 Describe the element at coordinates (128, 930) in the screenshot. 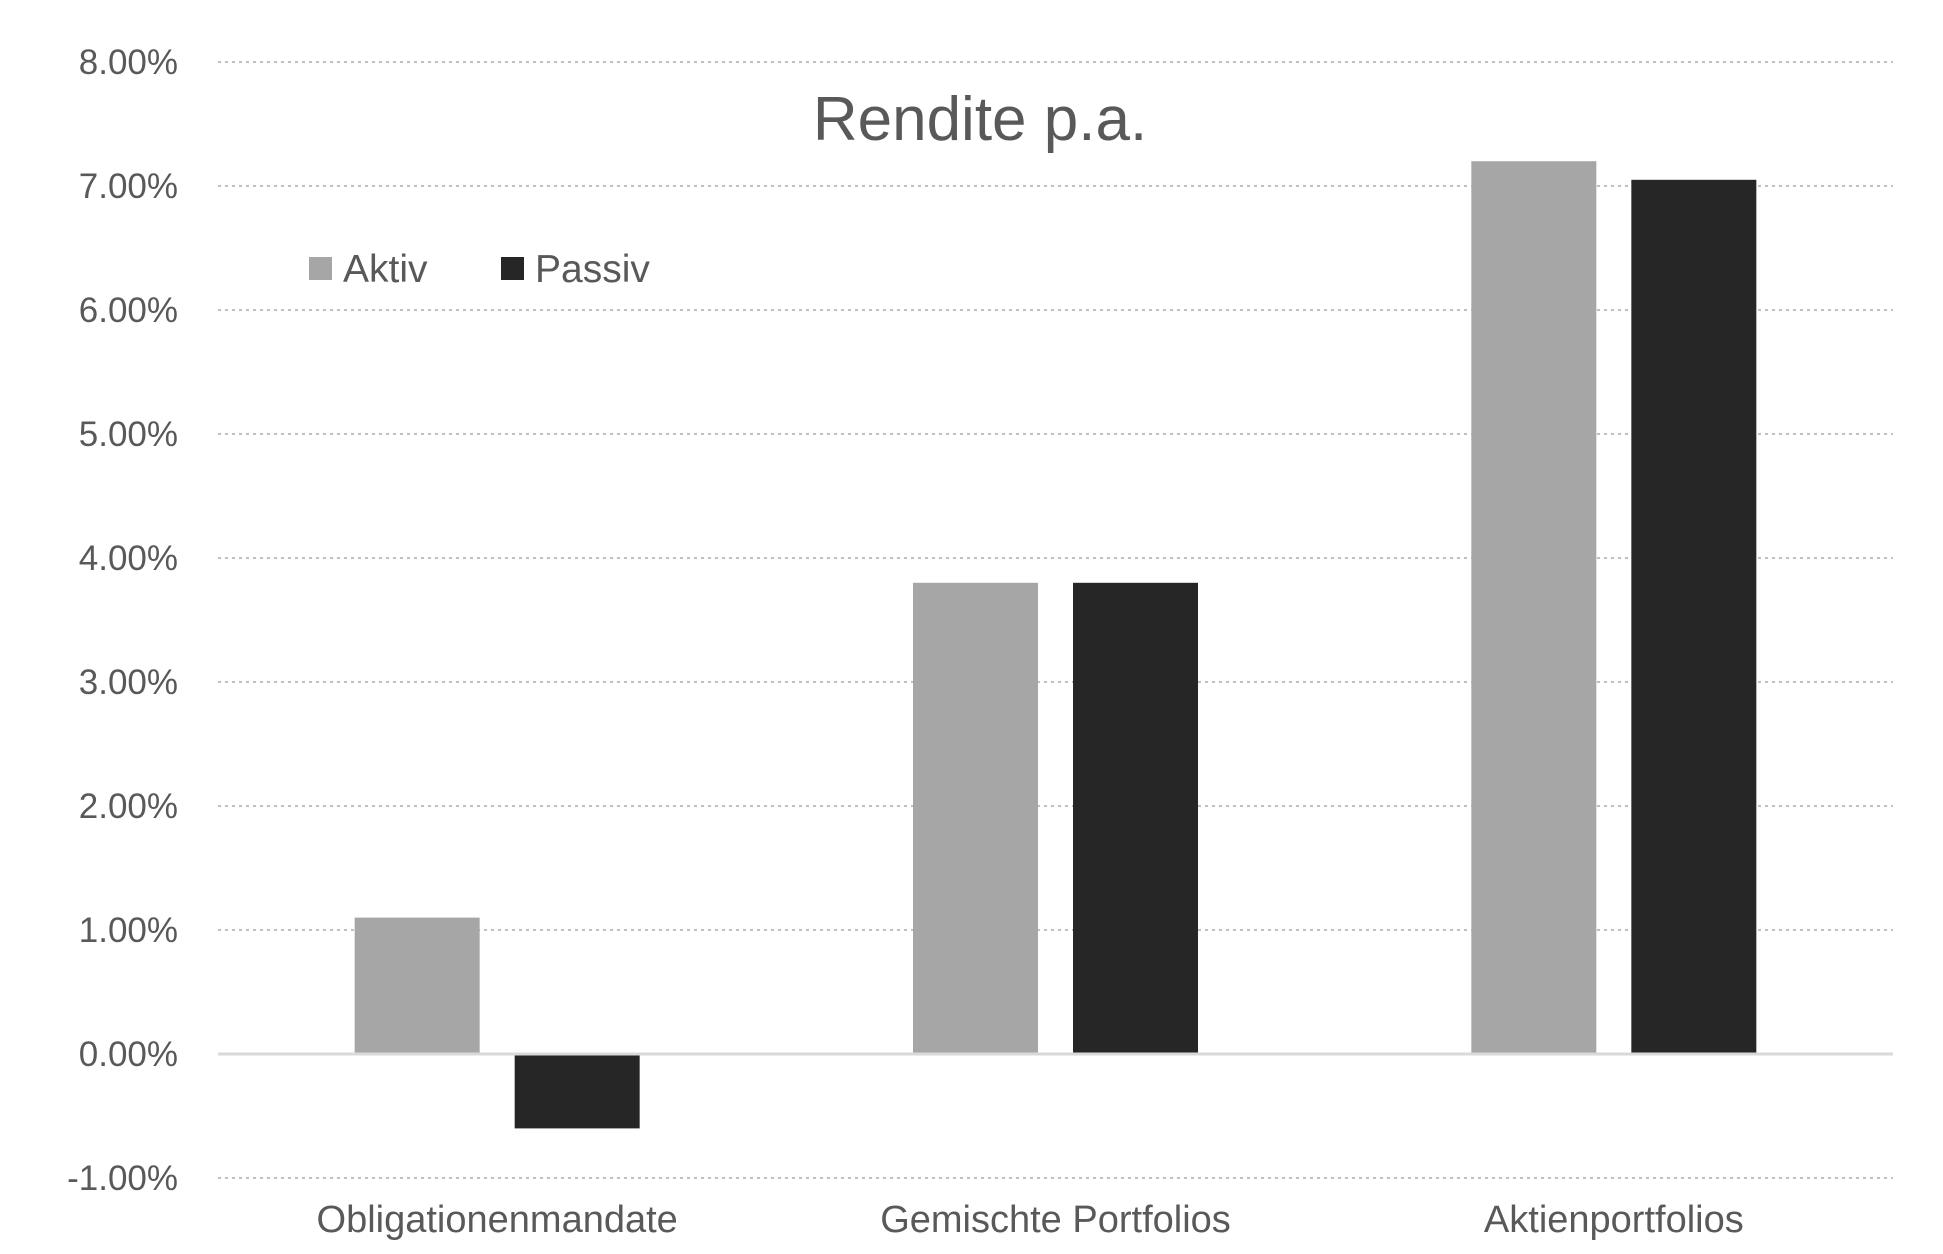

I see `y-tick-label: 1.00%` at that location.